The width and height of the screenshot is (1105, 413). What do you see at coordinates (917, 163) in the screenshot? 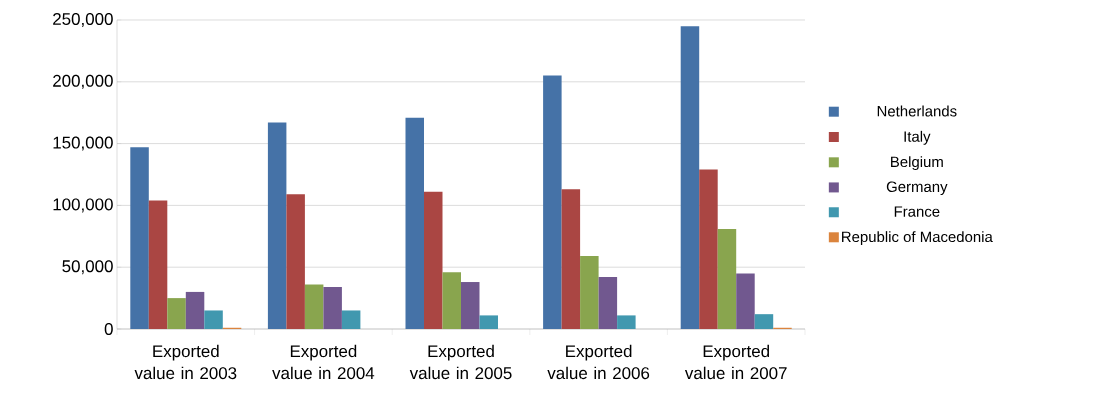
I see `text: Belgium` at bounding box center [917, 163].